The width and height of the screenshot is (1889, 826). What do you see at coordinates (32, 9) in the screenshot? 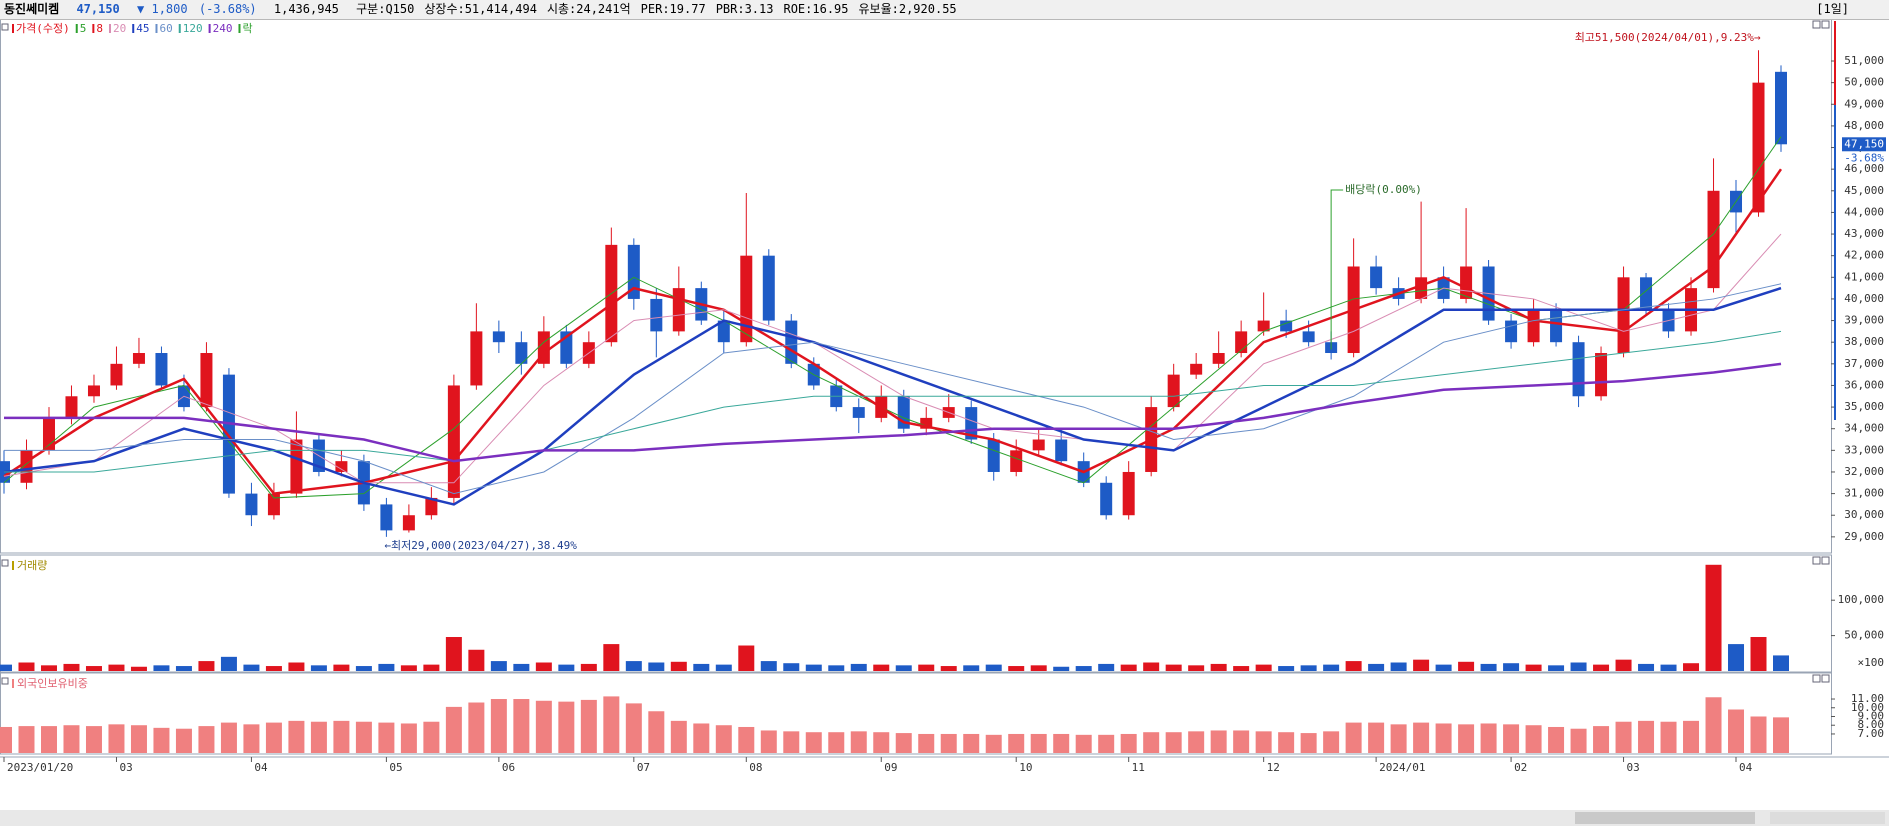
I see `stock-name: 동진쎄미켐` at bounding box center [32, 9].